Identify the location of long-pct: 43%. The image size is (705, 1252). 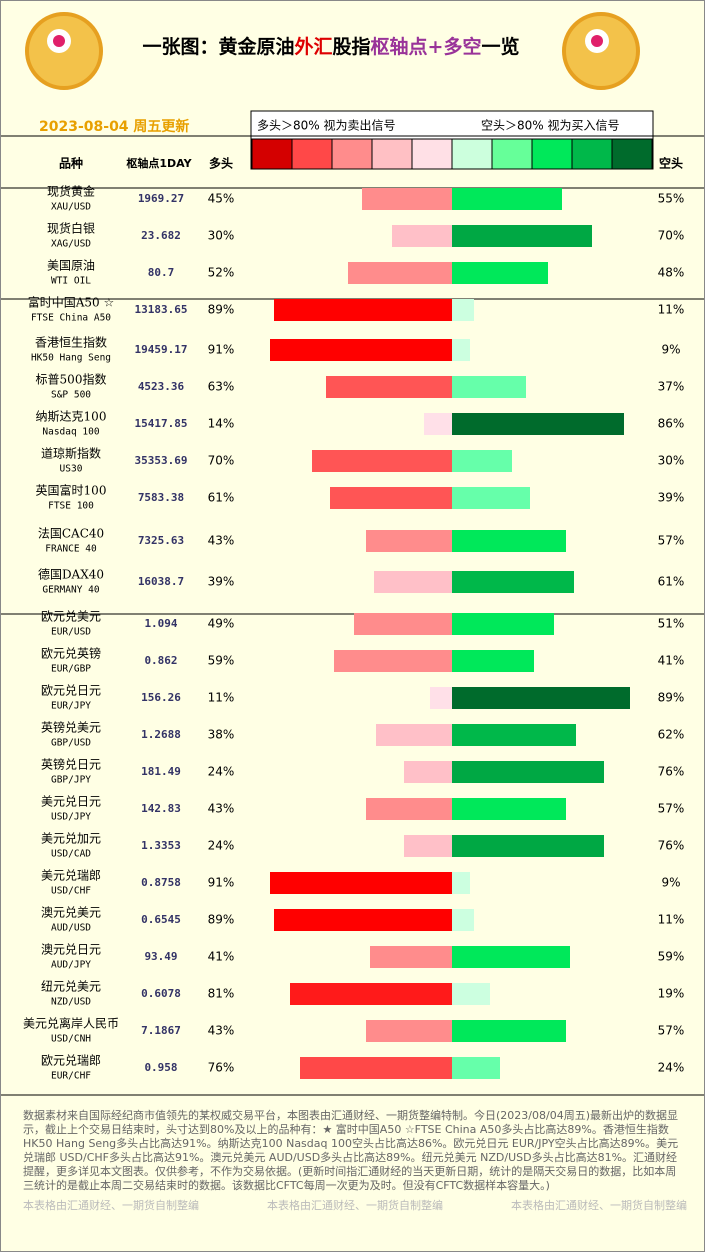
(221, 809).